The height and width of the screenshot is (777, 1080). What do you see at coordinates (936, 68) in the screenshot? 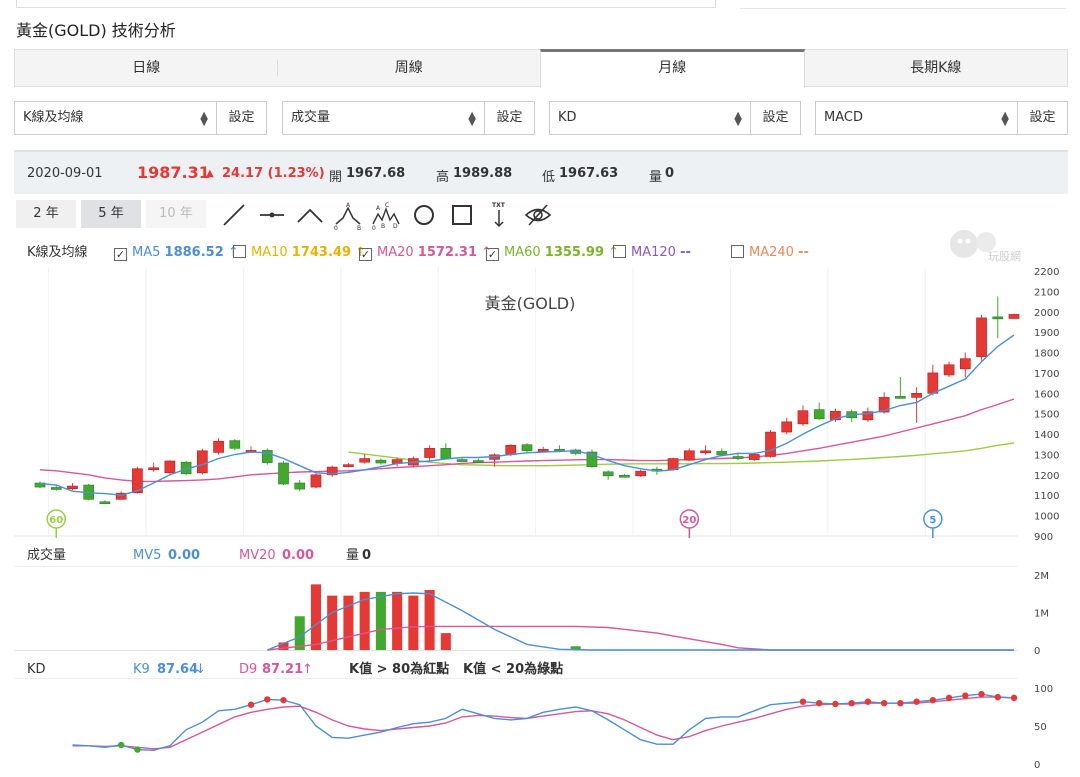
I see `tab-long-term: 長期K線` at bounding box center [936, 68].